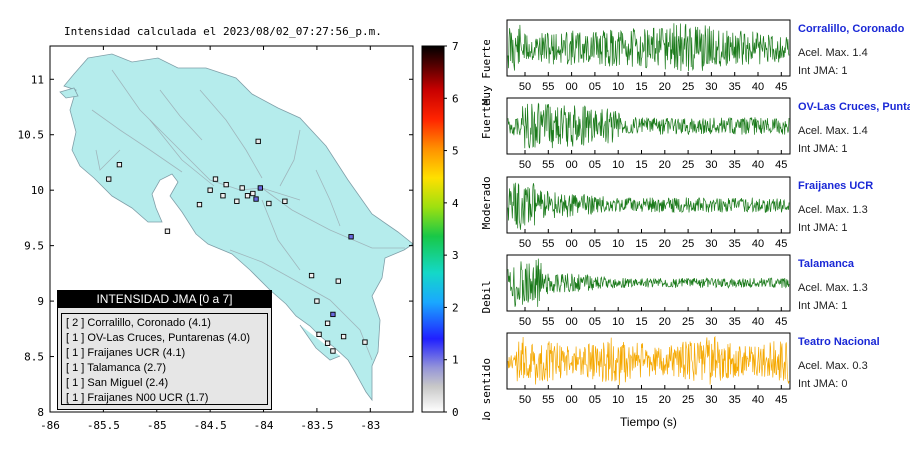  What do you see at coordinates (138, 323) in the screenshot?
I see `legend-item: [ 2 ] Corralillo, Coronado (4.1)` at bounding box center [138, 323].